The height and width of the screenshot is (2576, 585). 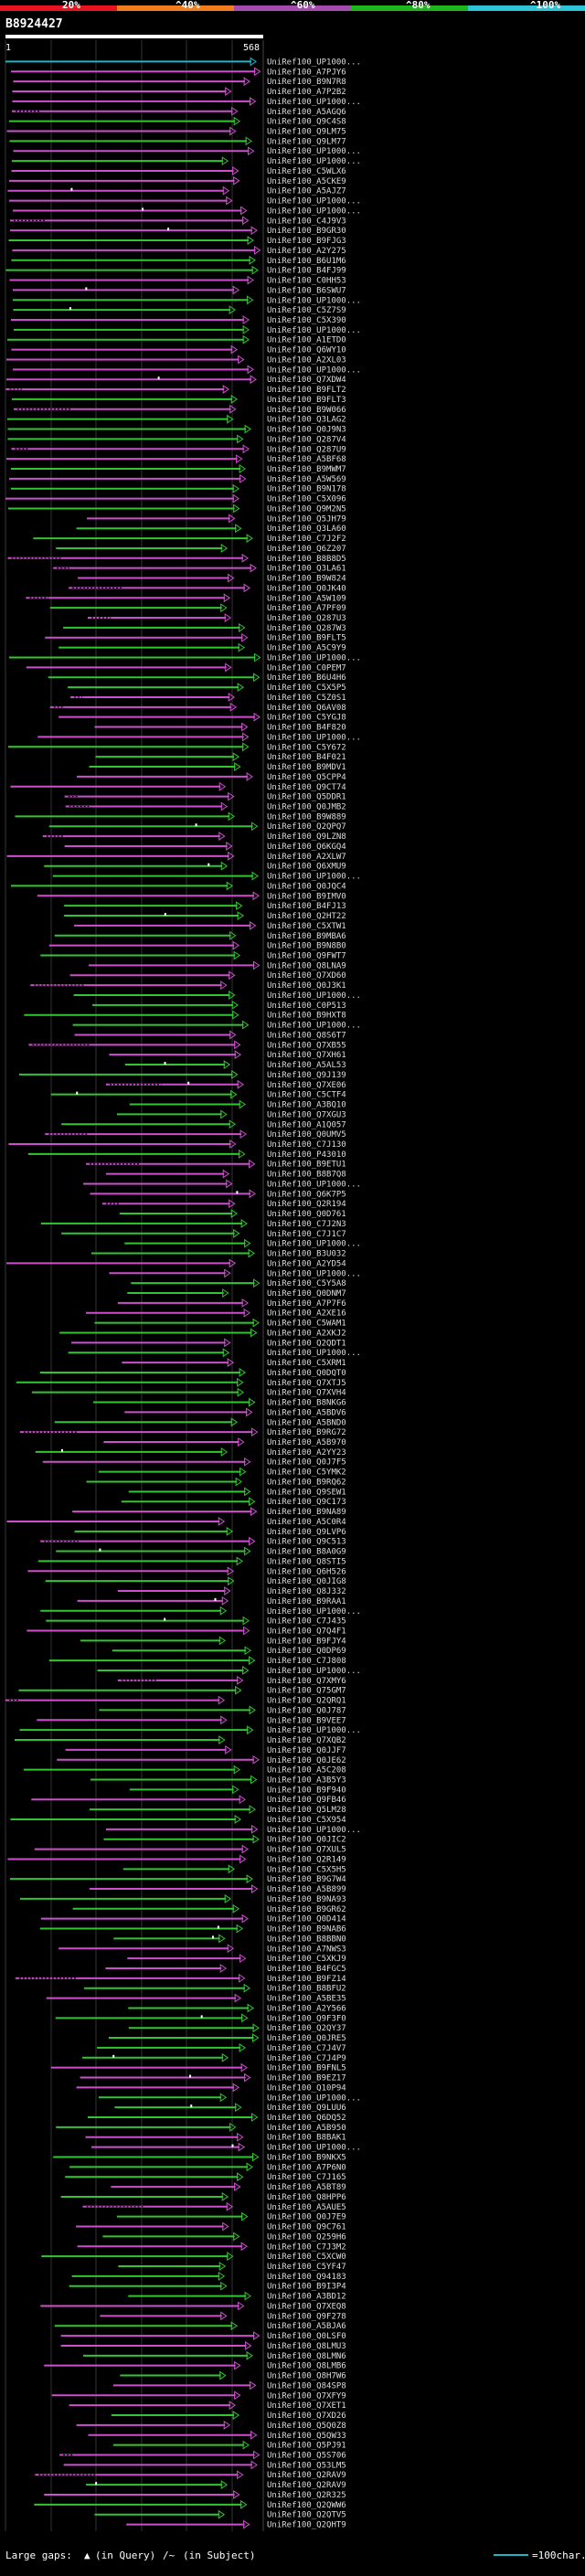 What do you see at coordinates (307, 2207) in the screenshot?
I see `hit-label: UniRef100_A5AUE5` at bounding box center [307, 2207].